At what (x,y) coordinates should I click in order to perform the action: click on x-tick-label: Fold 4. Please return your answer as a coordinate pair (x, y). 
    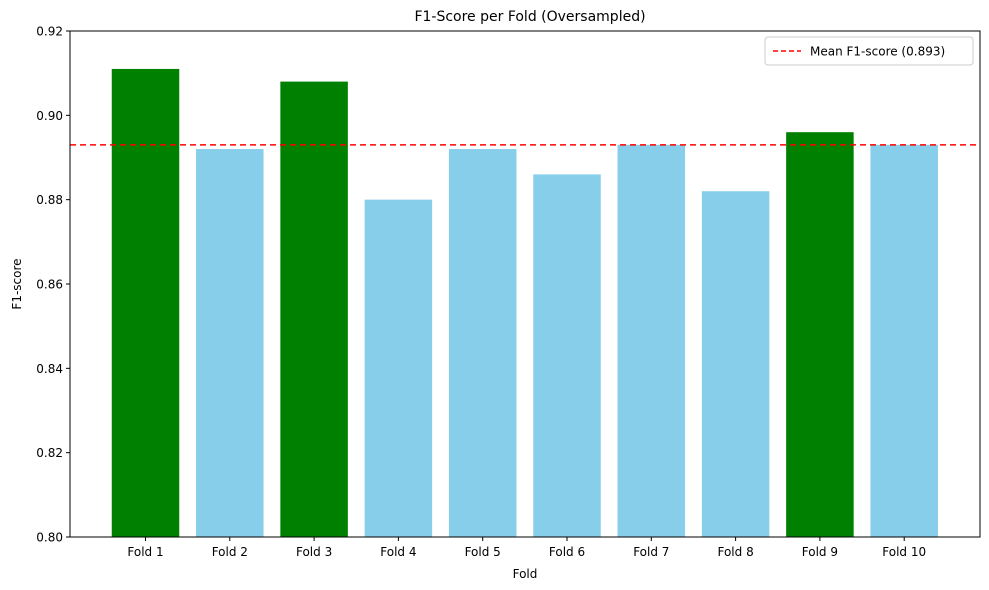
    Looking at the image, I should click on (398, 552).